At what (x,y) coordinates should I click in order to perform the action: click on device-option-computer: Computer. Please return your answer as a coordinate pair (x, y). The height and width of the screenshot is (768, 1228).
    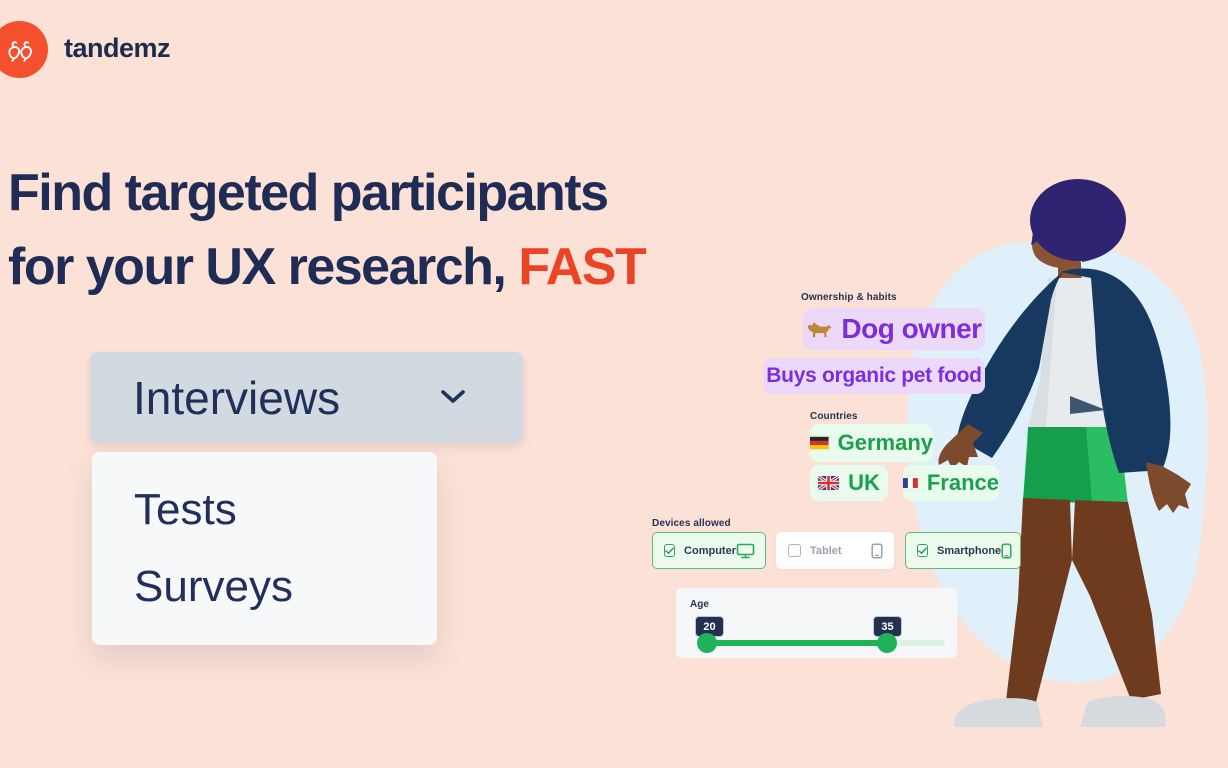
    Looking at the image, I should click on (709, 550).